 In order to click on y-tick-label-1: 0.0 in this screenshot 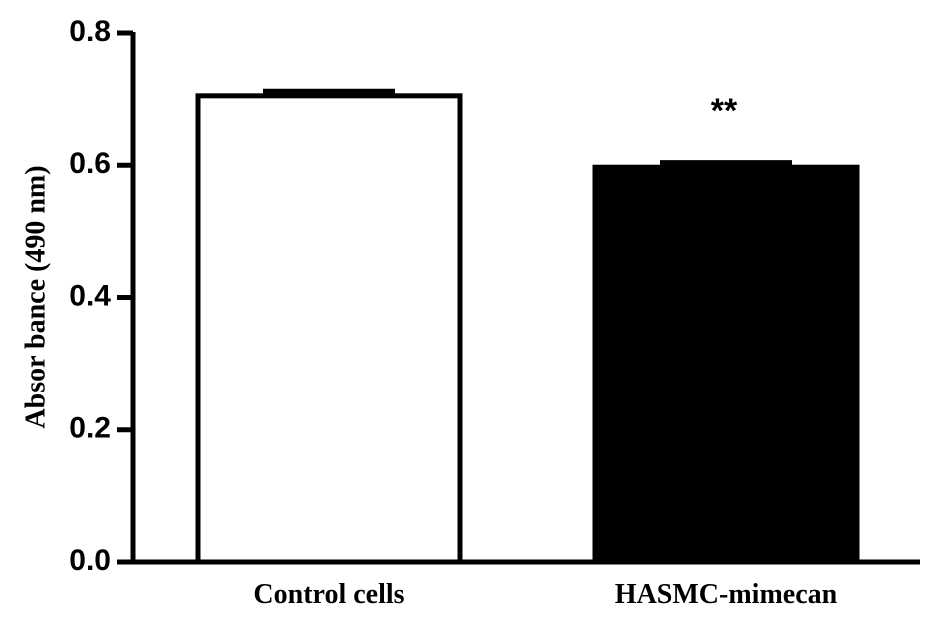, I will do `click(90, 560)`.